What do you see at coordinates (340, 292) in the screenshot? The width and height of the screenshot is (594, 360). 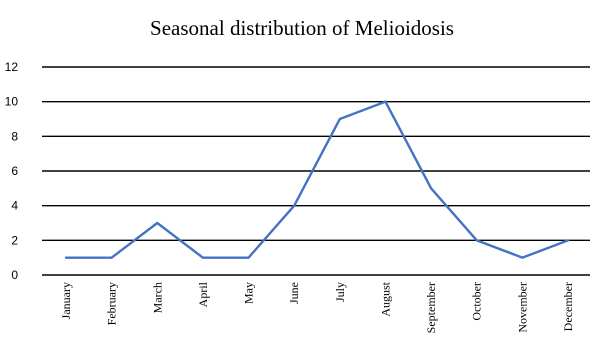 I see `x-tick-label-july: July` at bounding box center [340, 292].